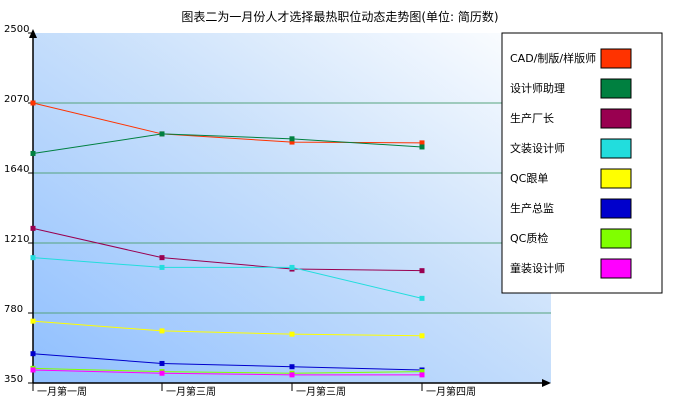 This screenshot has height=410, width=675. What do you see at coordinates (529, 178) in the screenshot?
I see `legend-label: QC跟单` at bounding box center [529, 178].